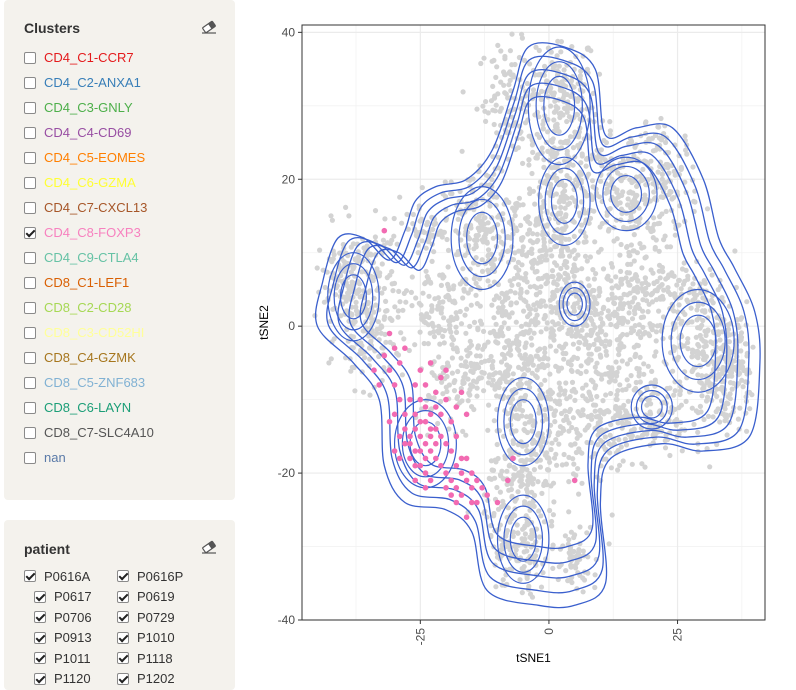 The image size is (796, 690). I want to click on patient-option: P1011, so click(70, 658).